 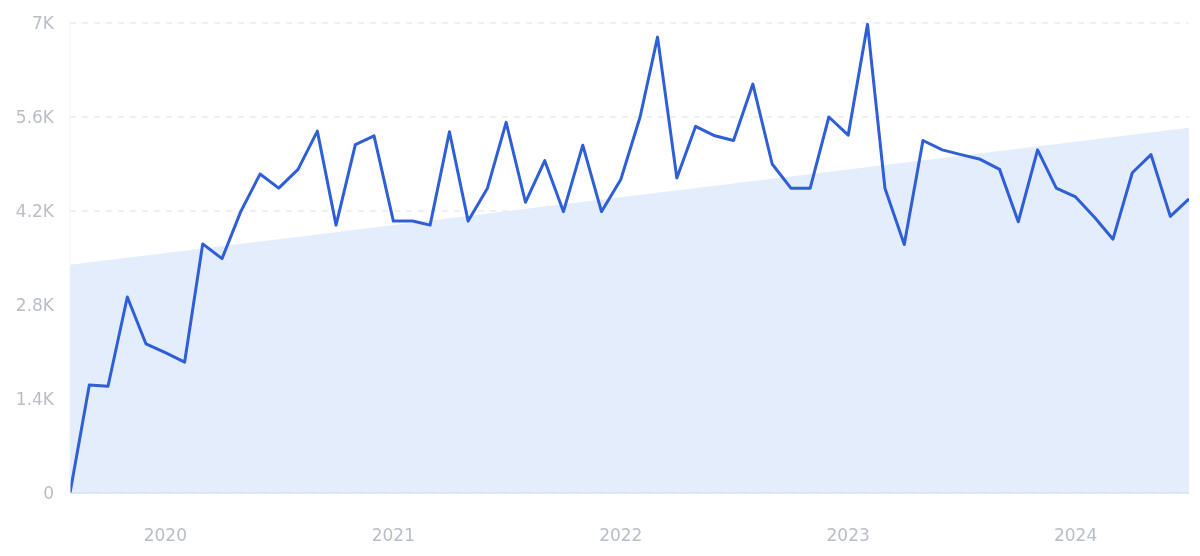 I want to click on x-tick-label: 2024, so click(x=1075, y=535).